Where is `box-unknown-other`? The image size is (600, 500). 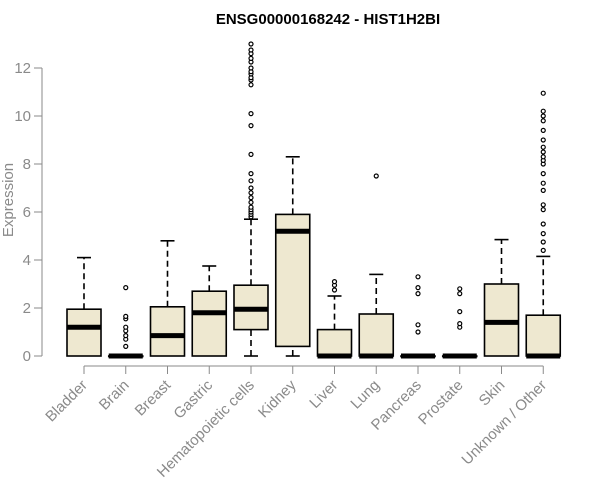 box-unknown-other is located at coordinates (543, 224).